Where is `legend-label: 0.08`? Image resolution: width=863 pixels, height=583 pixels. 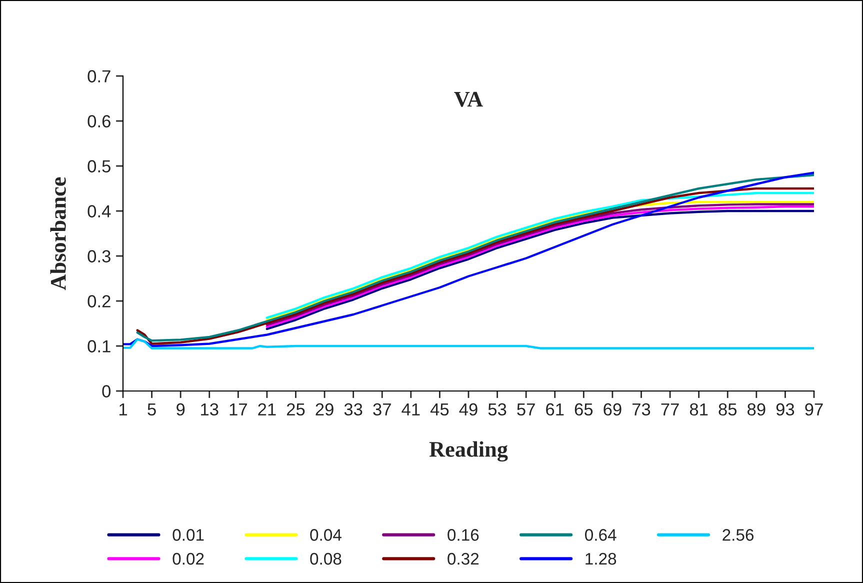 legend-label: 0.08 is located at coordinates (326, 558).